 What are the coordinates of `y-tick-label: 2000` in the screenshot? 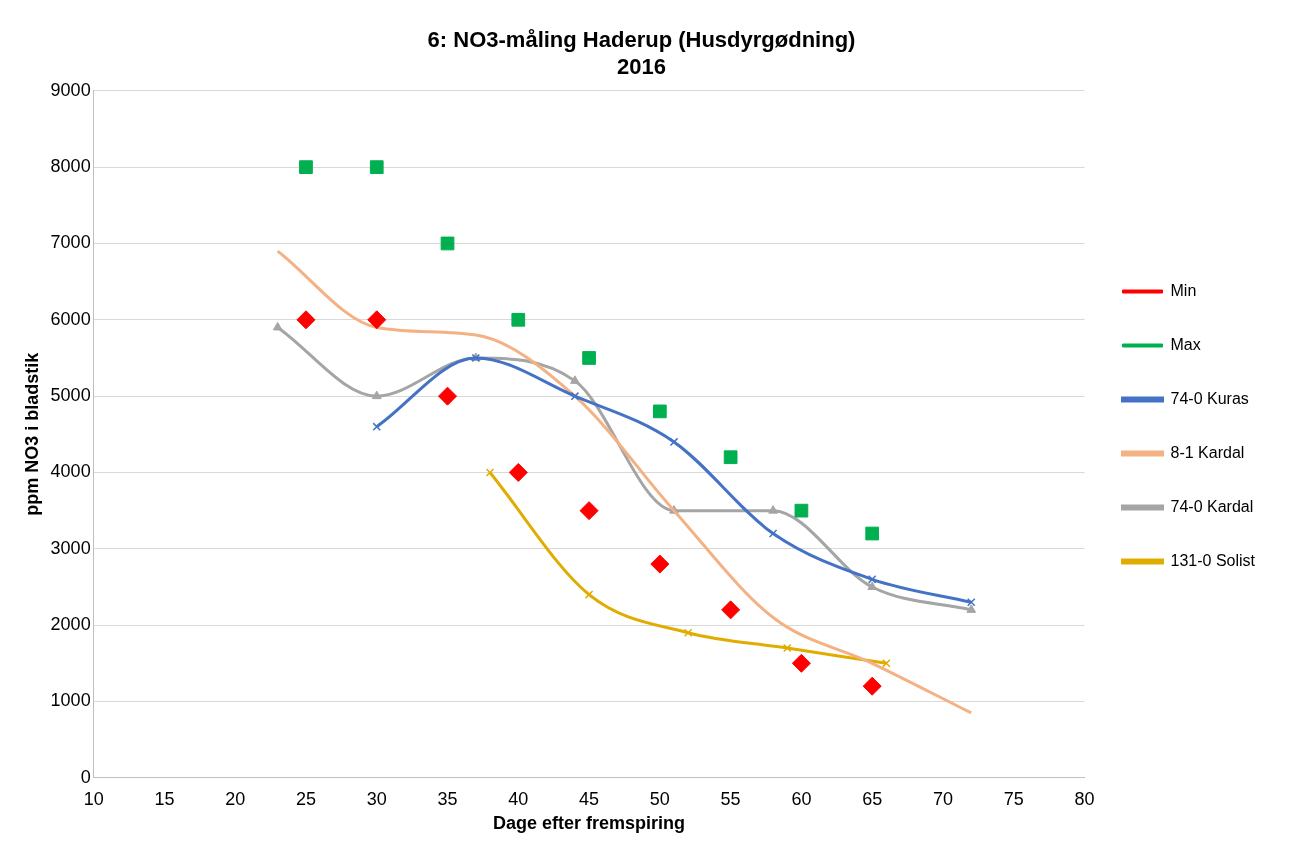 It's located at (70, 624).